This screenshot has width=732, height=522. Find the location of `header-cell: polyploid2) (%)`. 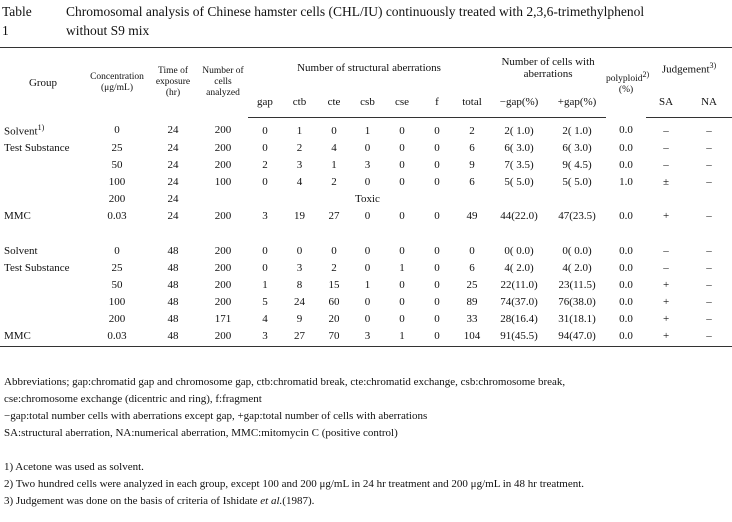

header-cell: polyploid2) (%) is located at coordinates (627, 82).